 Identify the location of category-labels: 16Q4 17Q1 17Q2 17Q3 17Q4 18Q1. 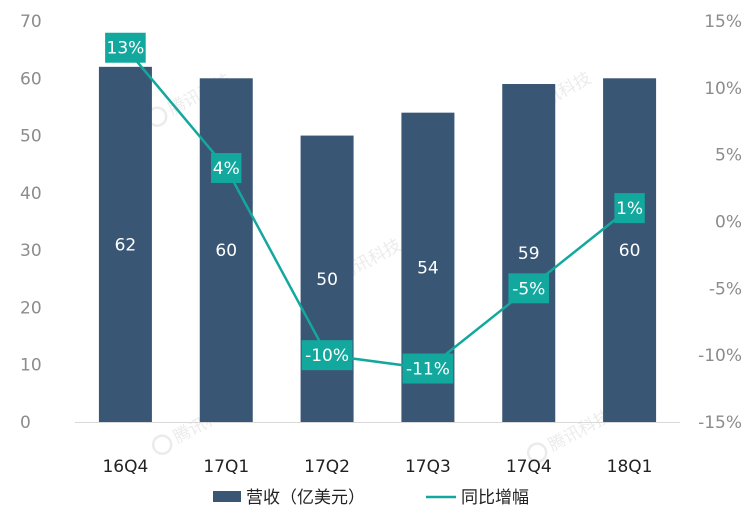
(377, 467).